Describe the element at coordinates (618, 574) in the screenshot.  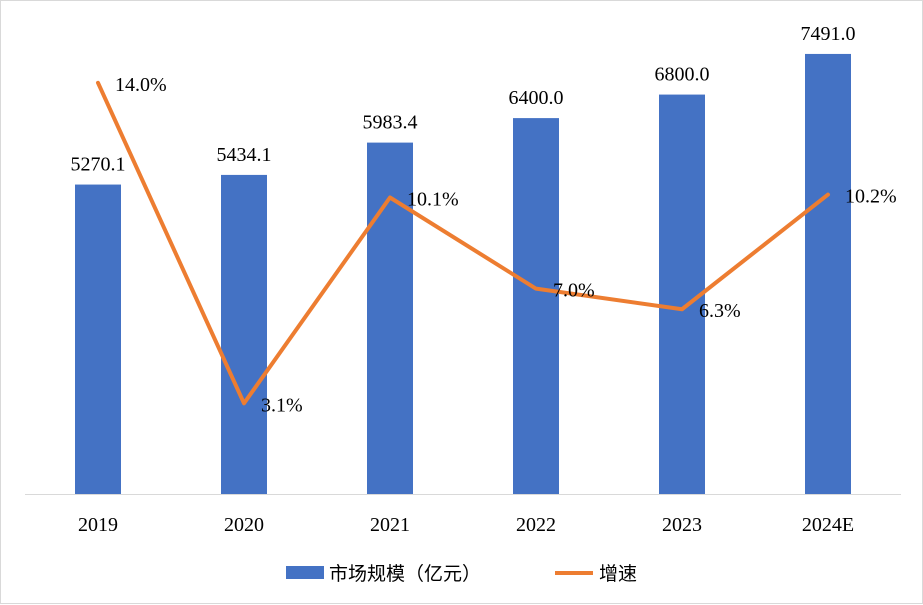
I see `legend-label-line: 增速` at that location.